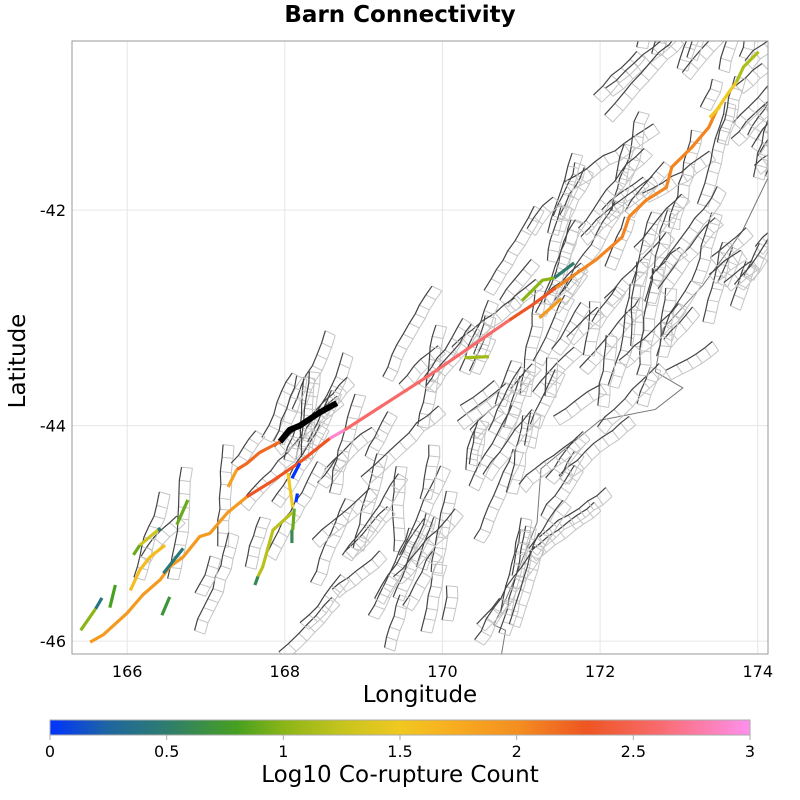  What do you see at coordinates (420, 695) in the screenshot?
I see `x-axis-label: Longitude` at bounding box center [420, 695].